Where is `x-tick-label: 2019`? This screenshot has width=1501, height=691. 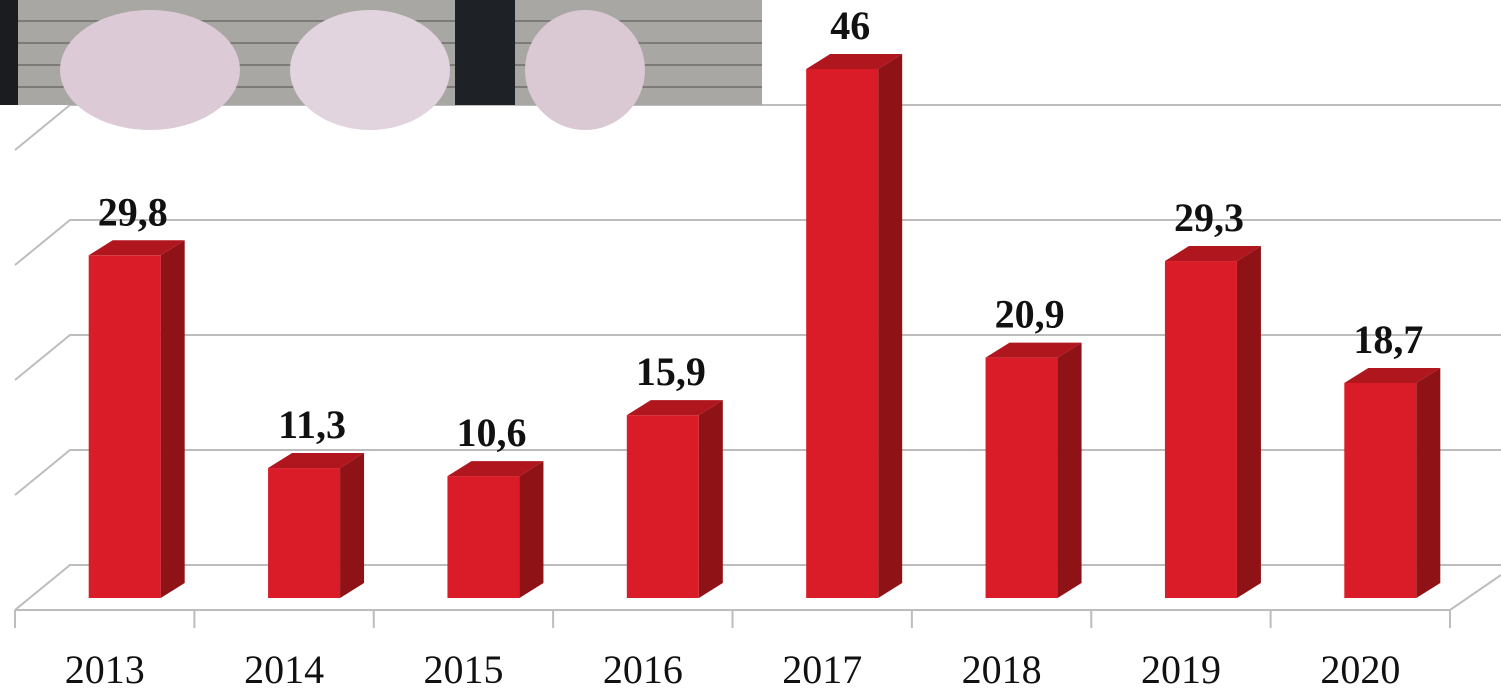
x-tick-label: 2019 is located at coordinates (1181, 669).